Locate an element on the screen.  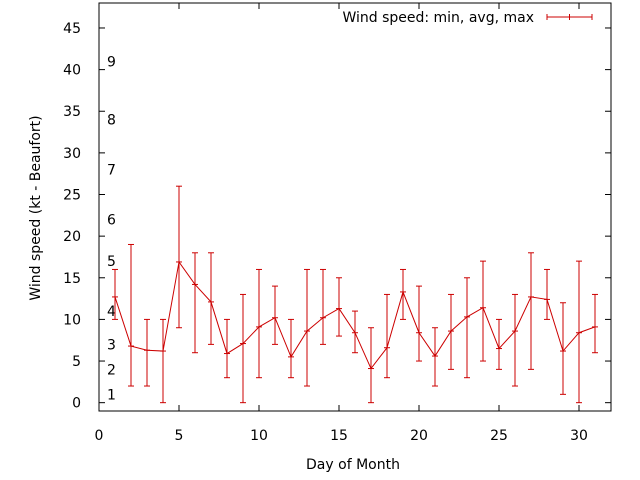
x-tick-label-0: 0 is located at coordinates (99, 436).